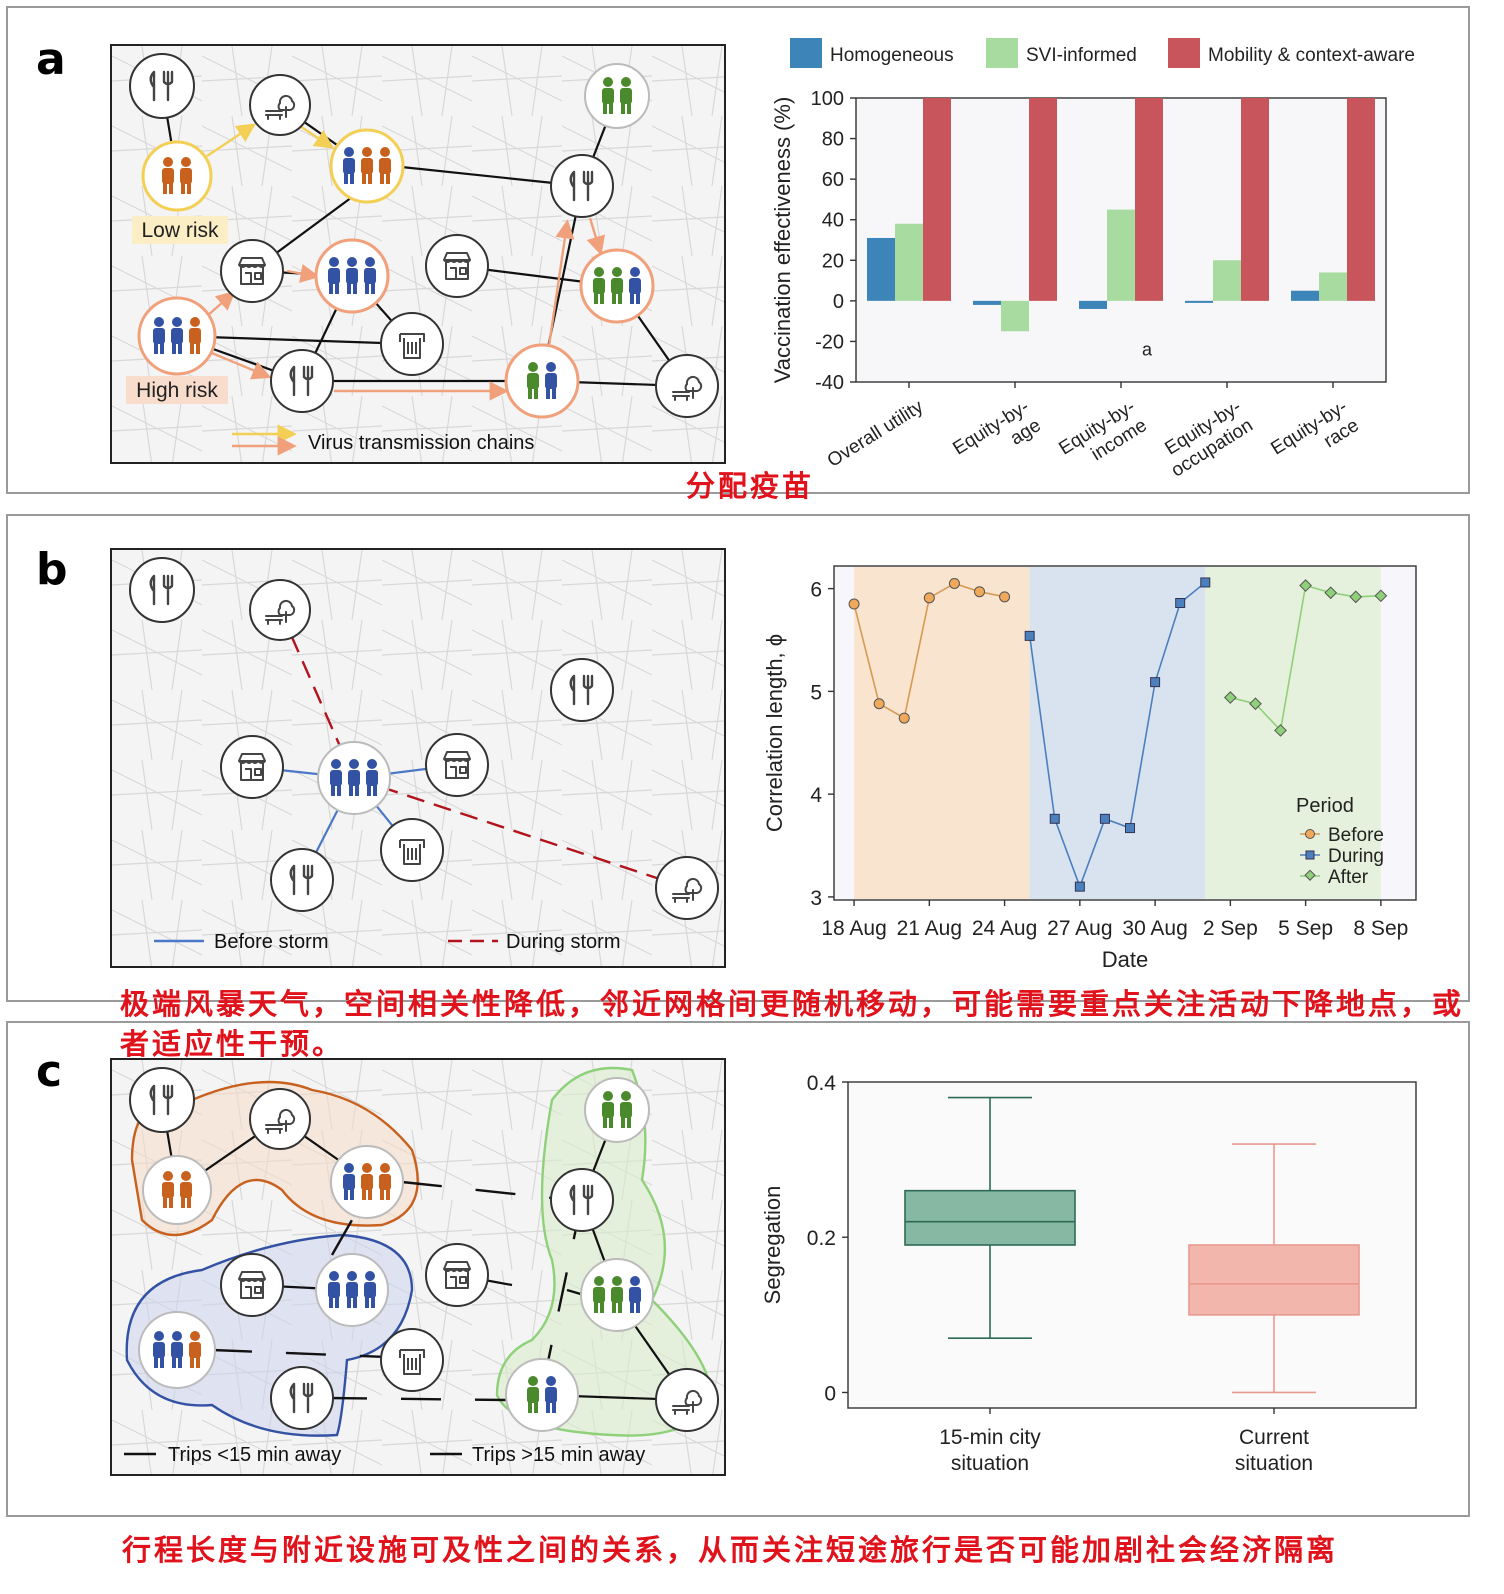  What do you see at coordinates (929, 928) in the screenshot?
I see `x-tick-label: 21 Aug` at bounding box center [929, 928].